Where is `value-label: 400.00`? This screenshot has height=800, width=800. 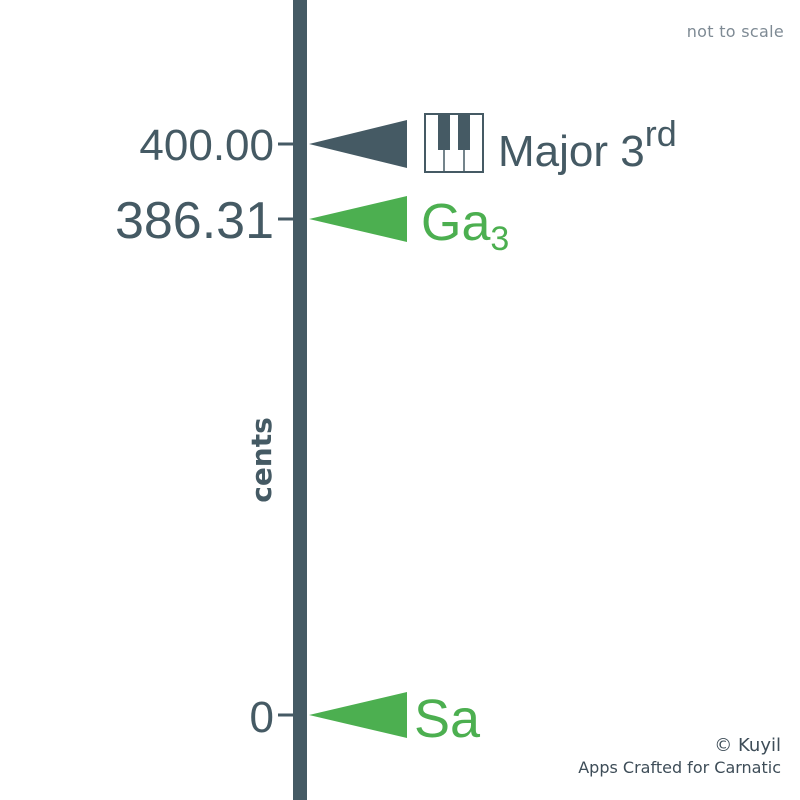 value-label: 400.00 is located at coordinates (206, 145).